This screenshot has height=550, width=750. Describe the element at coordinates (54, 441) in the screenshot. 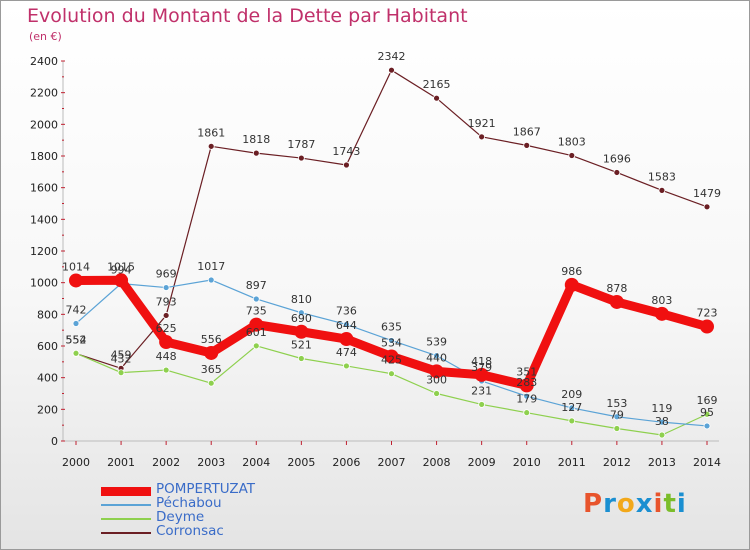

I see `y-tick-label: 0` at that location.